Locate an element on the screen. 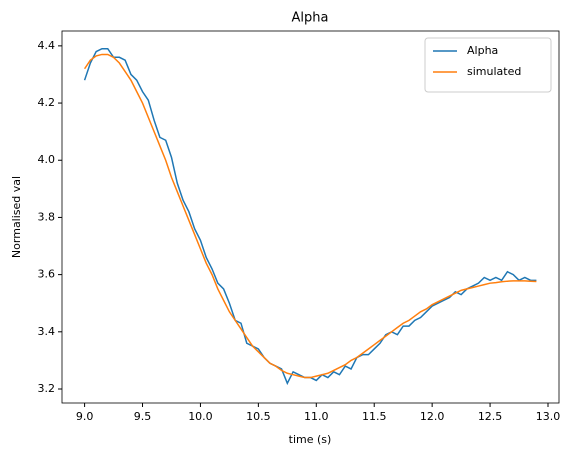  y-tick-label: 3.4 is located at coordinates (47, 331).